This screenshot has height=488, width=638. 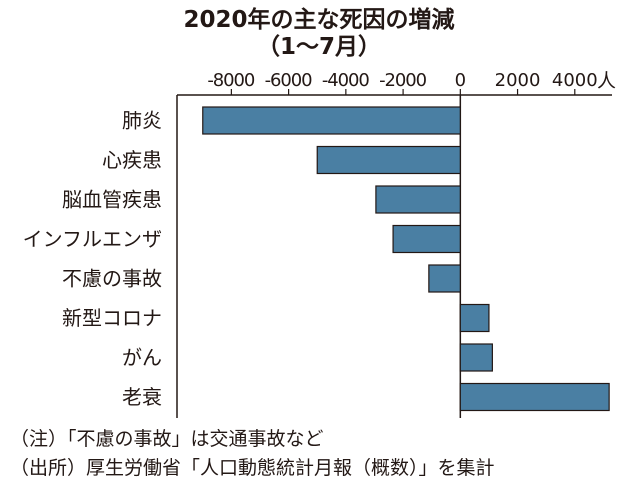 I want to click on x-tick-label: 0, so click(x=460, y=80).